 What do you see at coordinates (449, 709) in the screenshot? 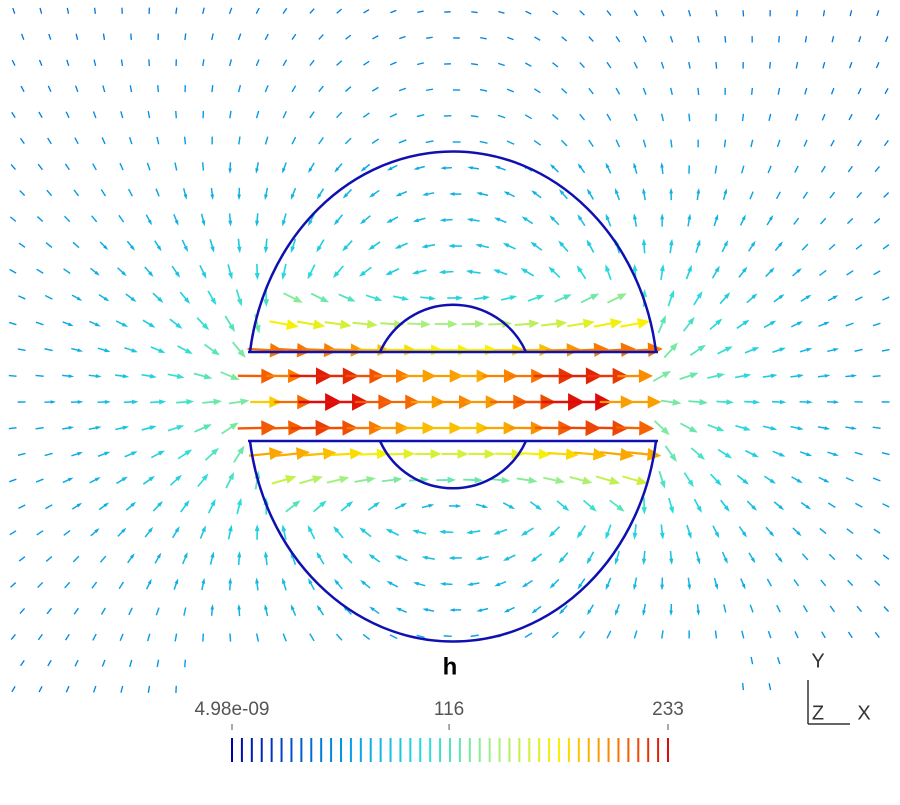
I see `colorbar-tick-label: 116` at bounding box center [449, 709].